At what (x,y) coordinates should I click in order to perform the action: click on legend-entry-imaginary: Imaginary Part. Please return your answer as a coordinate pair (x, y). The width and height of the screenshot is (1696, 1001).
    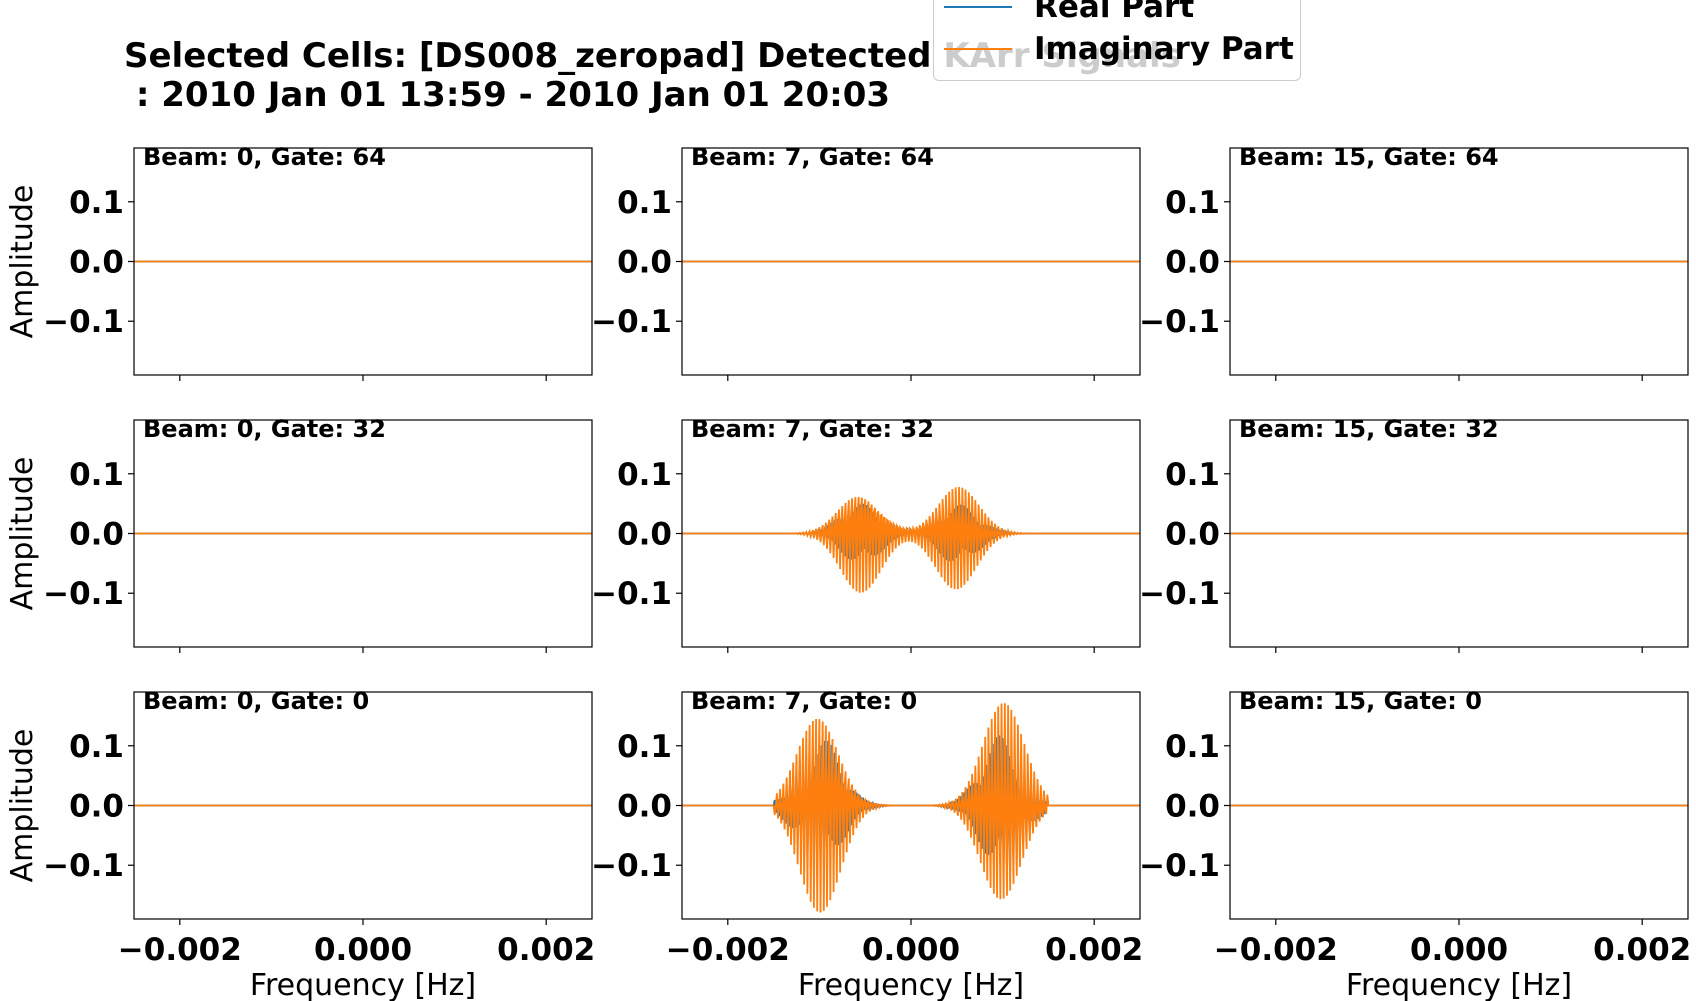
    Looking at the image, I should click on (1119, 49).